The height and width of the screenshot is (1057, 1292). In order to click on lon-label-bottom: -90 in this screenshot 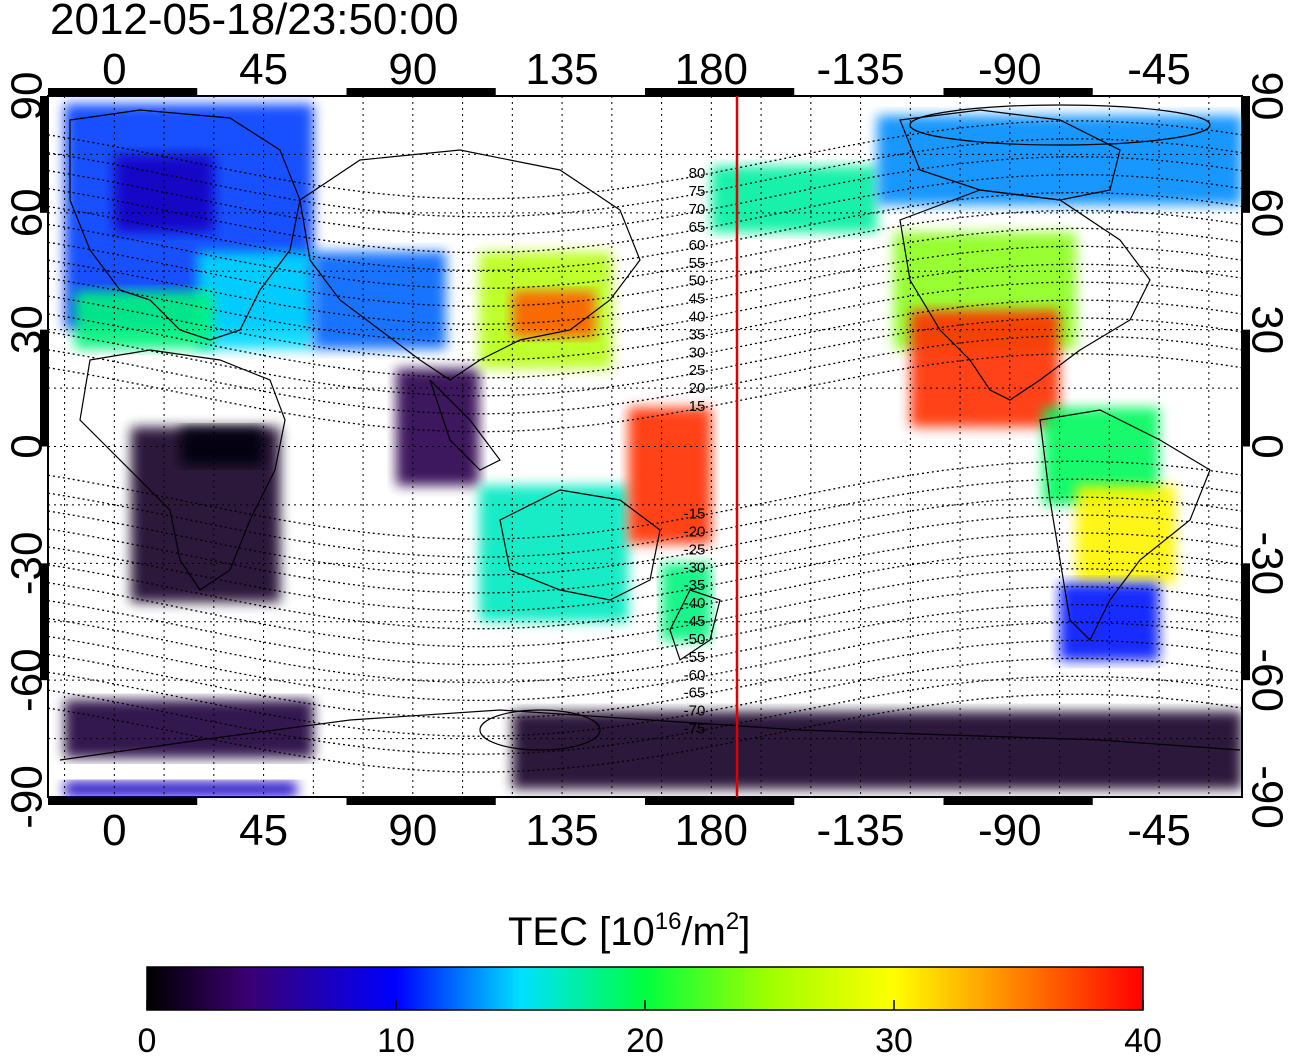, I will do `click(1010, 830)`.